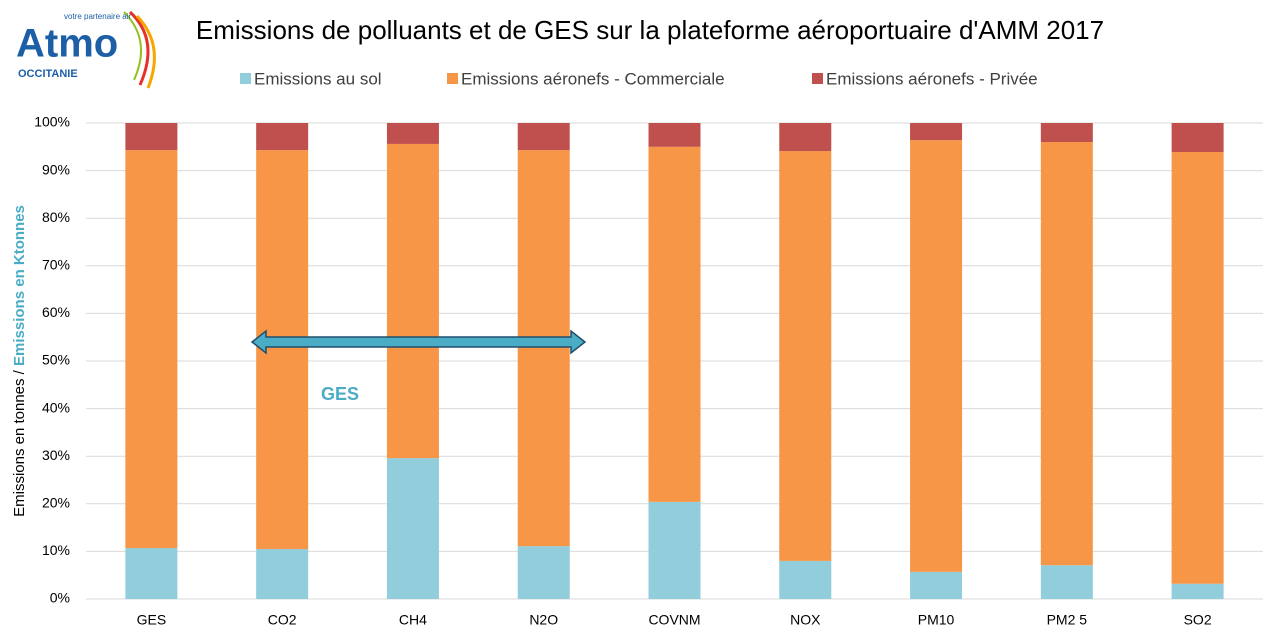  I want to click on ges-arrow, so click(418, 342).